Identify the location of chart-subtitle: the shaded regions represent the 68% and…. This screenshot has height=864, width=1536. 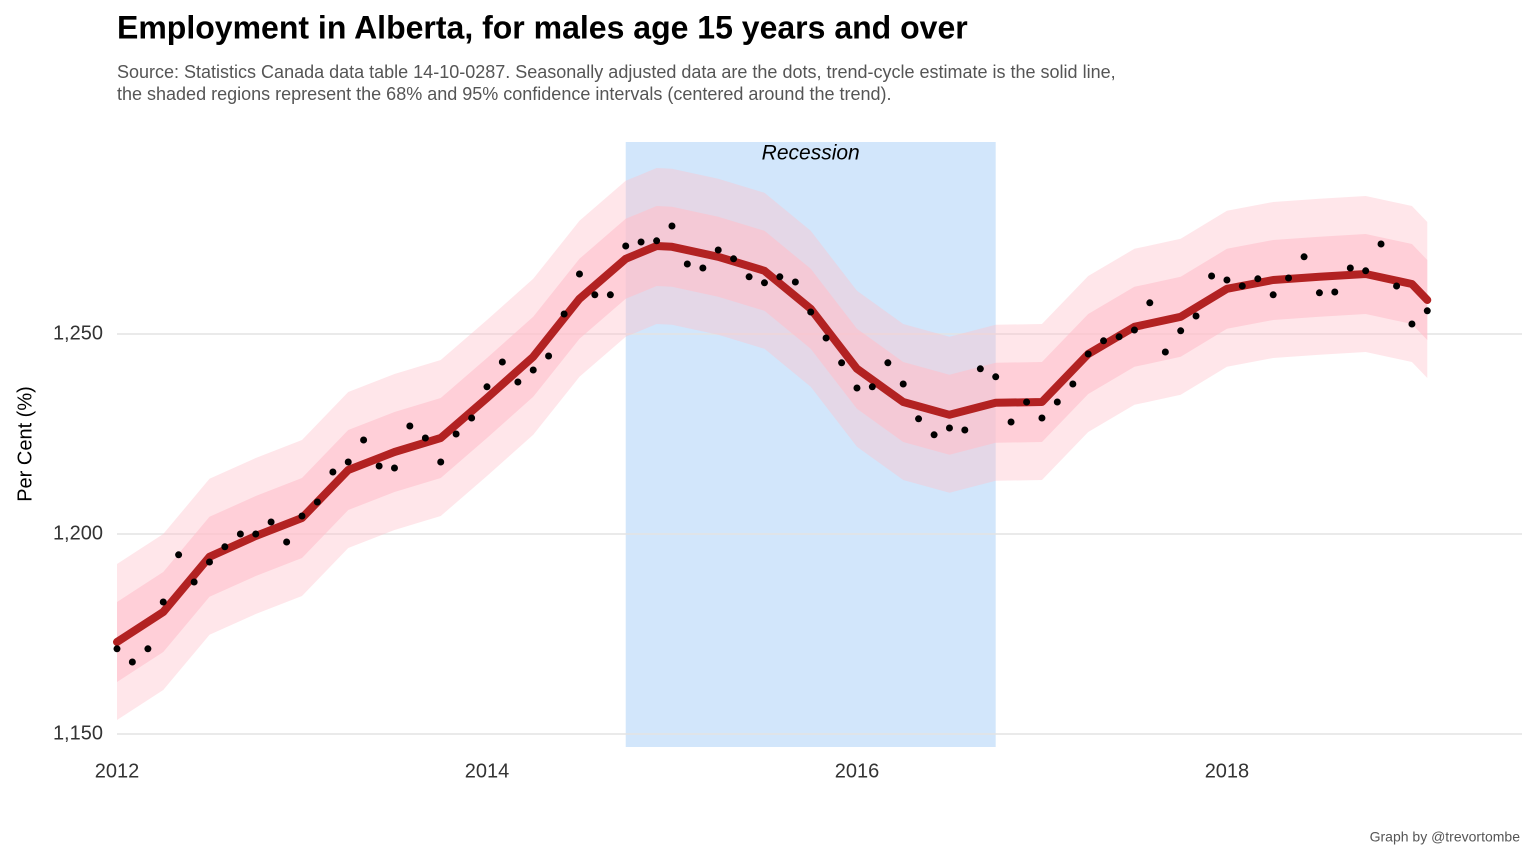
(504, 94).